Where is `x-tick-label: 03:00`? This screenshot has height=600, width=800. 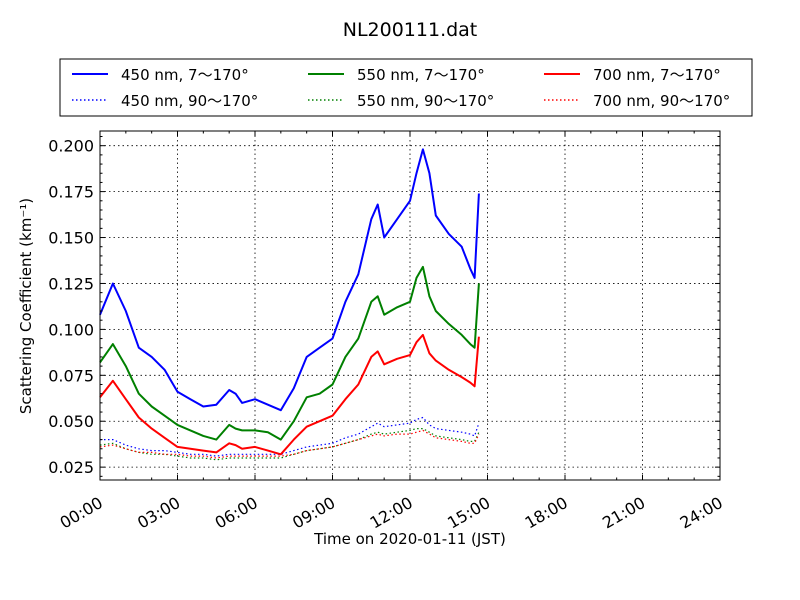 x-tick-label: 03:00 is located at coordinates (158, 513).